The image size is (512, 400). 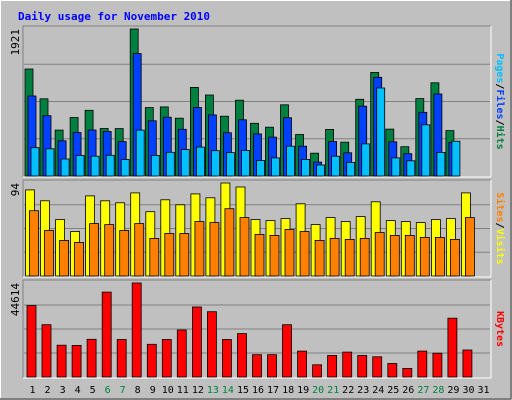 What do you see at coordinates (483, 390) in the screenshot?
I see `day-label-31: 31` at bounding box center [483, 390].